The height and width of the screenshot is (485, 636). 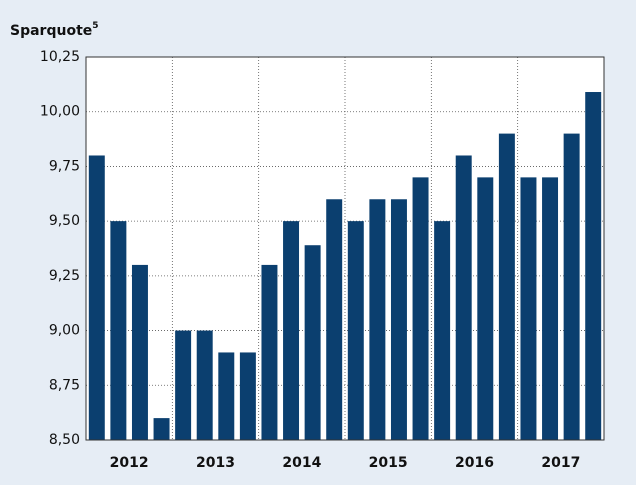 I want to click on y-tick-label: 9,50, so click(x=64, y=221).